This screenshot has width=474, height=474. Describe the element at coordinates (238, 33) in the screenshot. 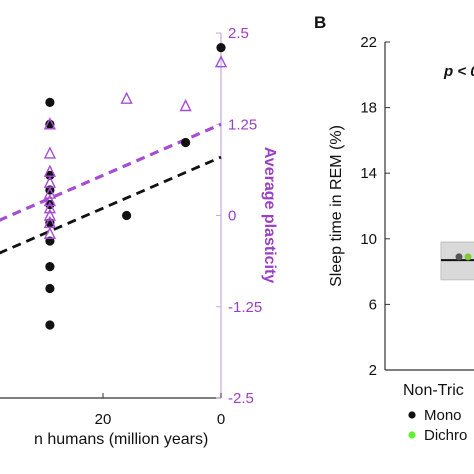

I see `right-y-tick-label: 2.5` at that location.